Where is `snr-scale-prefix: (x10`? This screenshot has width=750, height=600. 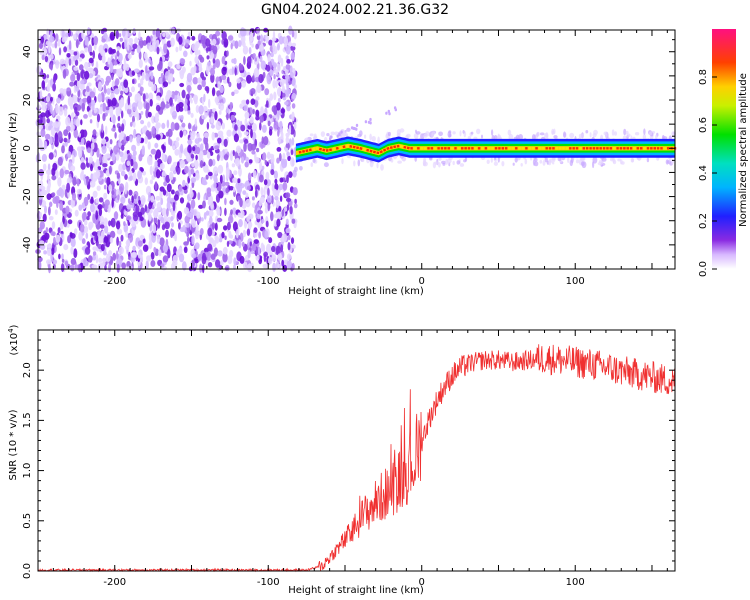 snr-scale-prefix: (x10 is located at coordinates (14, 344).